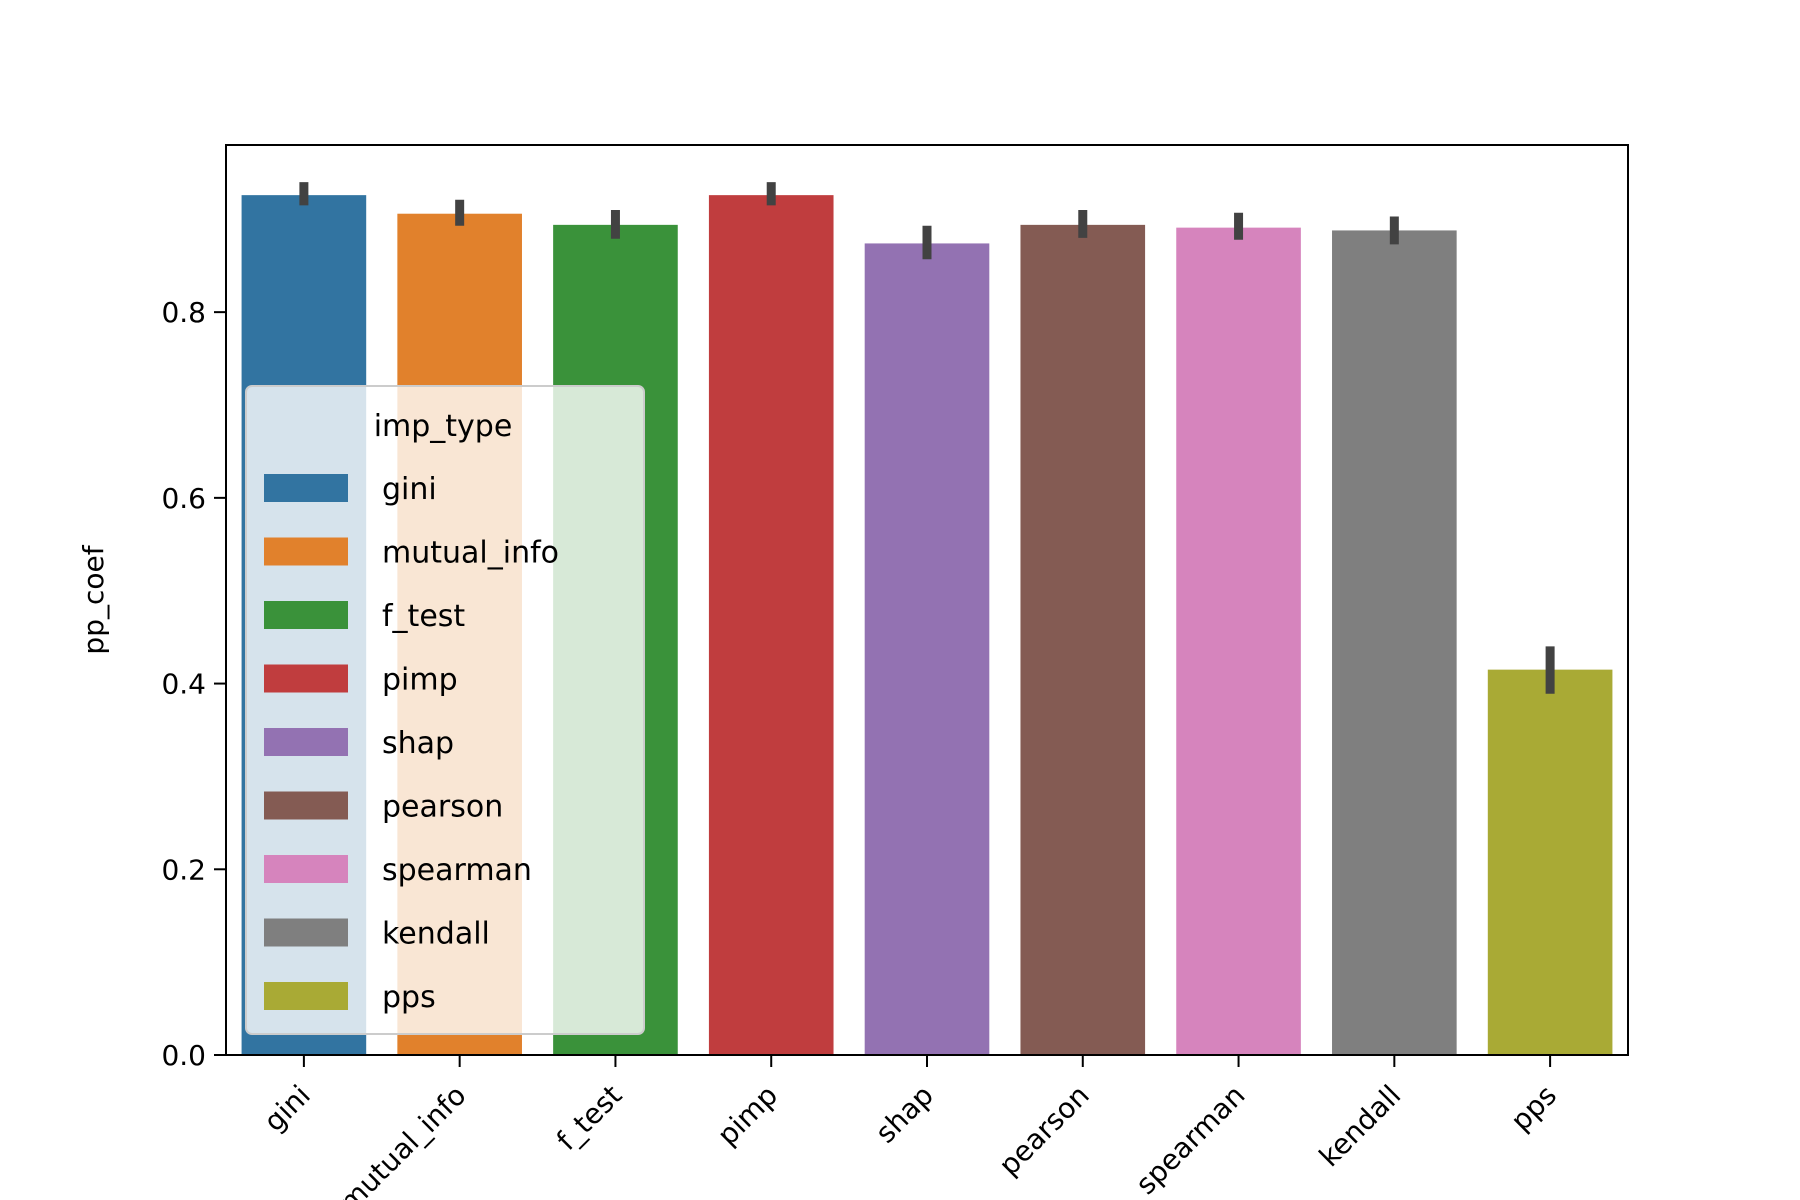 The width and height of the screenshot is (1800, 1200). Describe the element at coordinates (306, 742) in the screenshot. I see `legend-swatch-shap` at that location.